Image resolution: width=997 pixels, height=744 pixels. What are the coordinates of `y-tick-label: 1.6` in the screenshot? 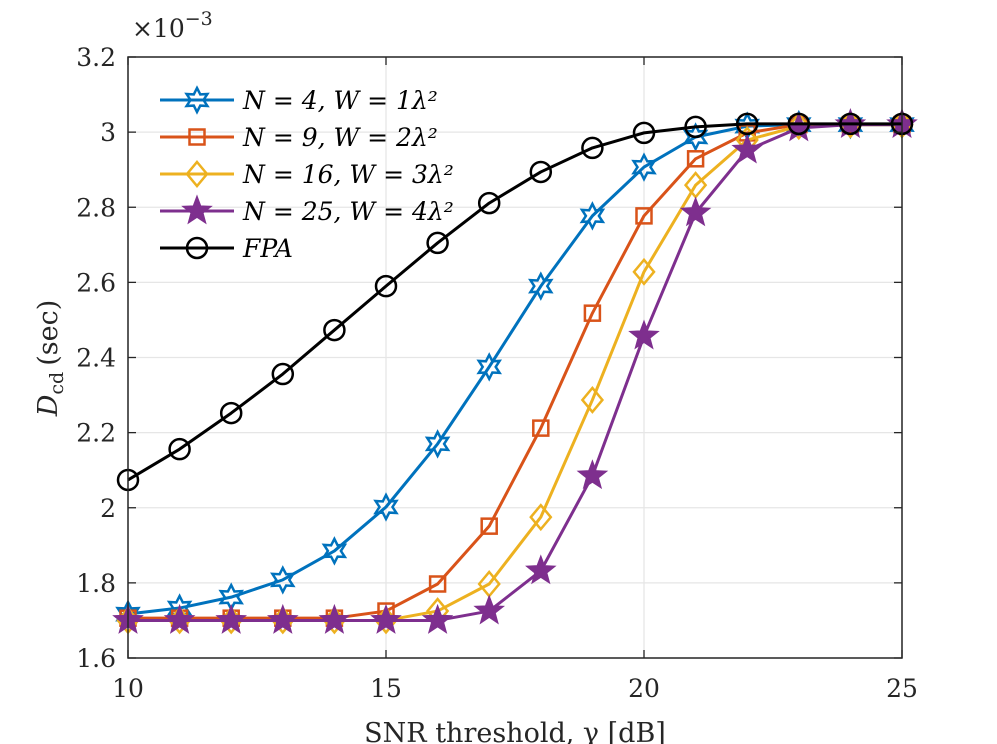 It's located at (96, 658).